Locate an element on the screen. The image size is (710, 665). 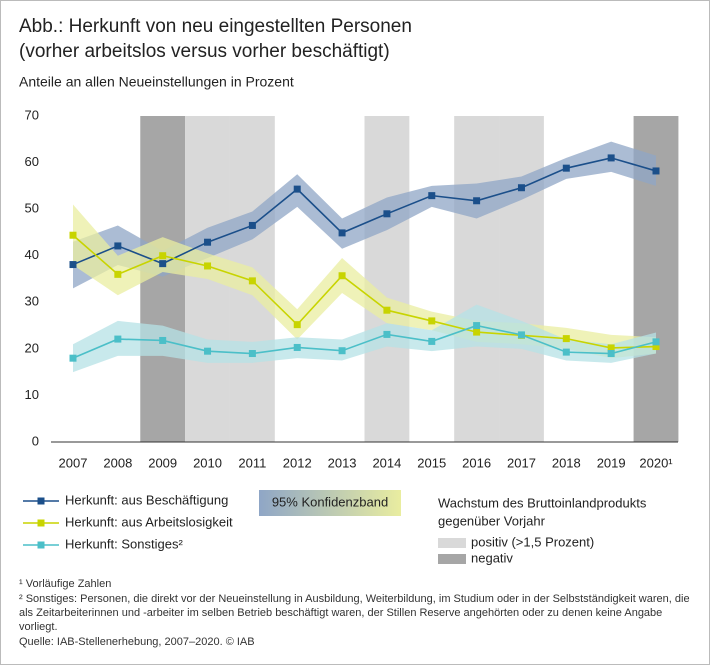
y-tick-label: 60 is located at coordinates (32, 161).